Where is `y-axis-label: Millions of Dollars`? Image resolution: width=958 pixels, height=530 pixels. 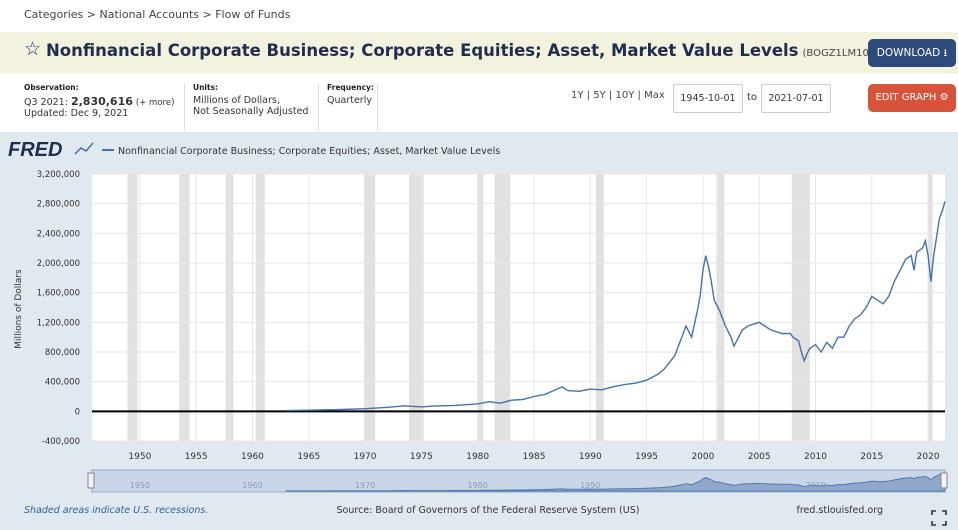
y-axis-label: Millions of Dollars is located at coordinates (19, 309).